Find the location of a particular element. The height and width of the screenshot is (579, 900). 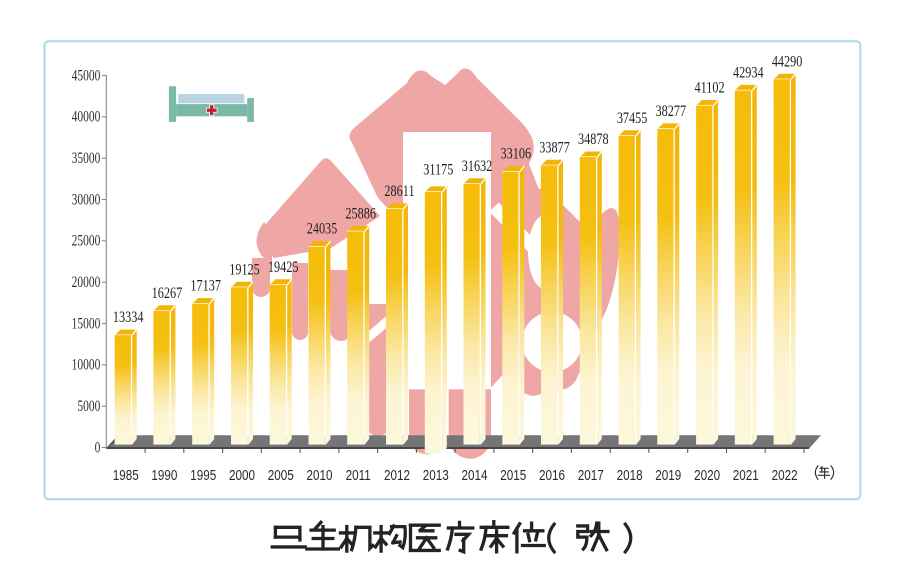

svg-text: 19425 is located at coordinates (283, 268).